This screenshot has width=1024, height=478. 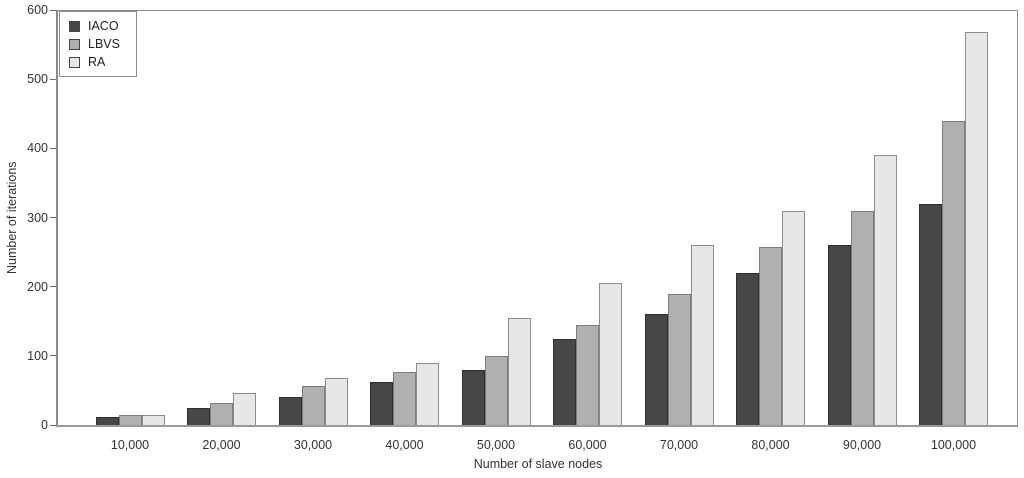 I want to click on x-tick-label: 100,000, so click(x=953, y=445).